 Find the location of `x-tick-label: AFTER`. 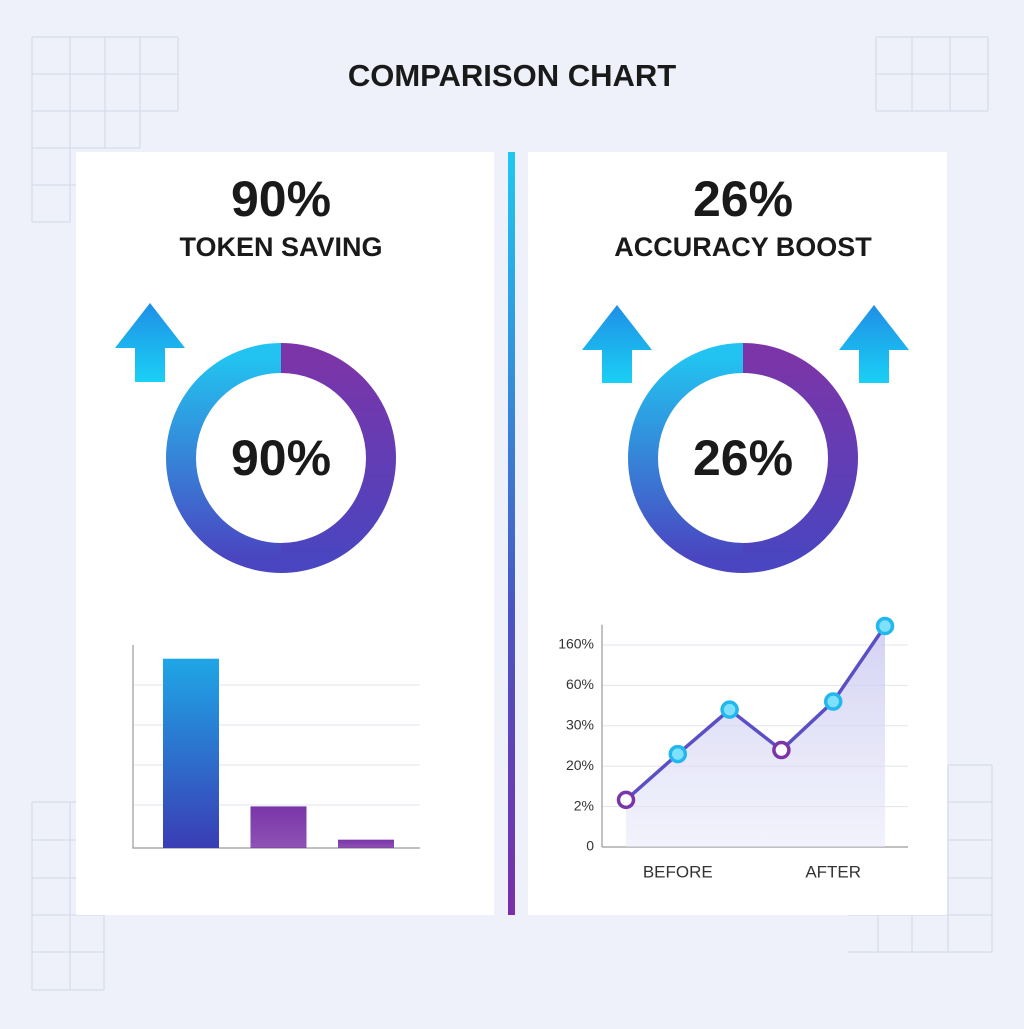

x-tick-label: AFTER is located at coordinates (833, 871).